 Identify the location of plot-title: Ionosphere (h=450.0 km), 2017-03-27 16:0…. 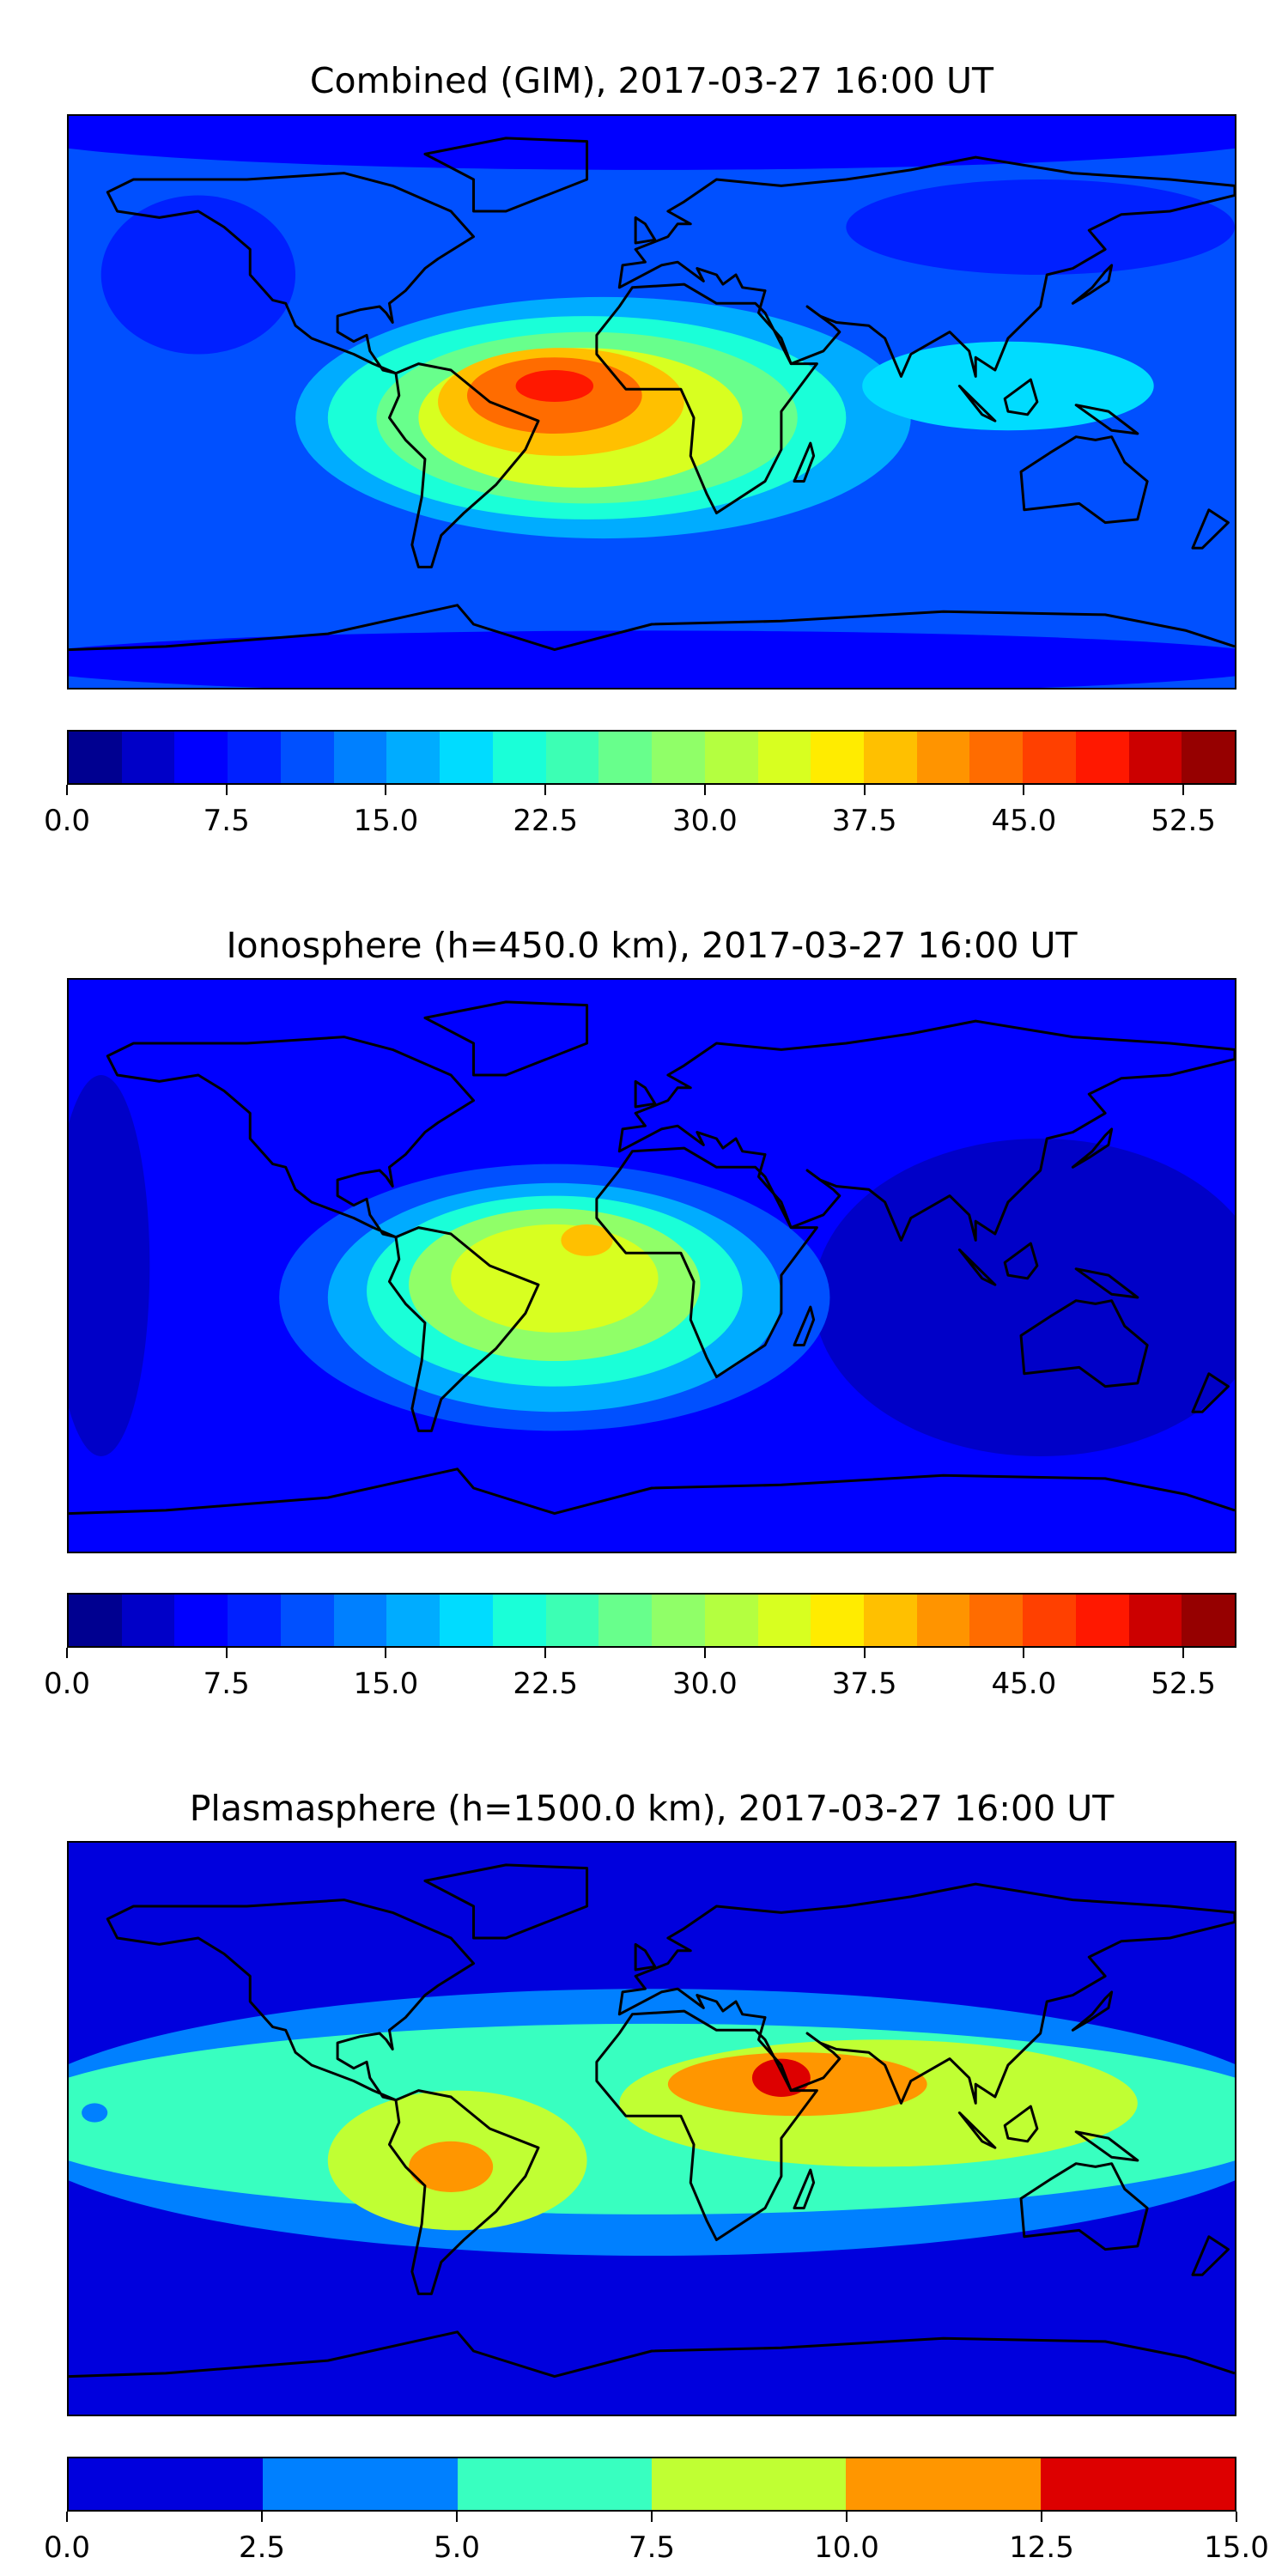
(652, 946).